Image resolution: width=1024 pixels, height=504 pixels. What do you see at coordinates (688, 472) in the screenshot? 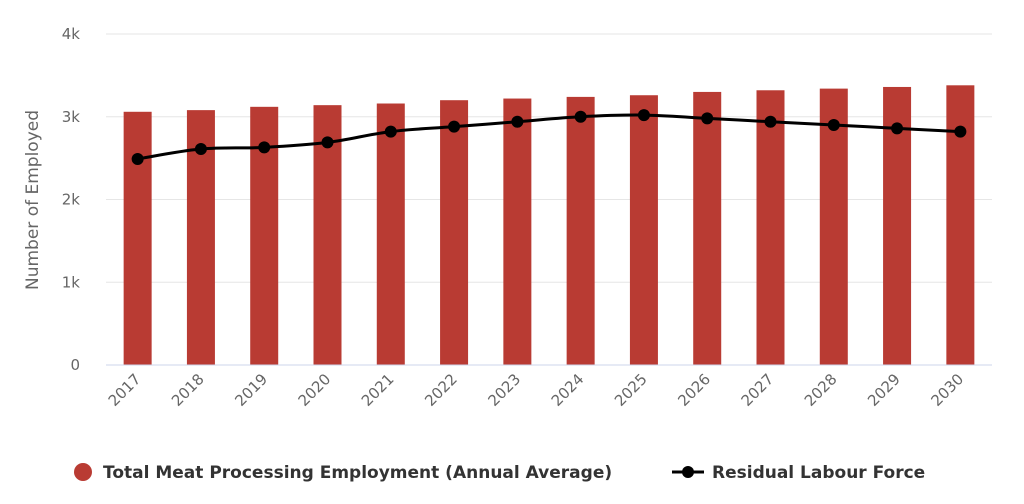
I see `legend-line-marker` at bounding box center [688, 472].